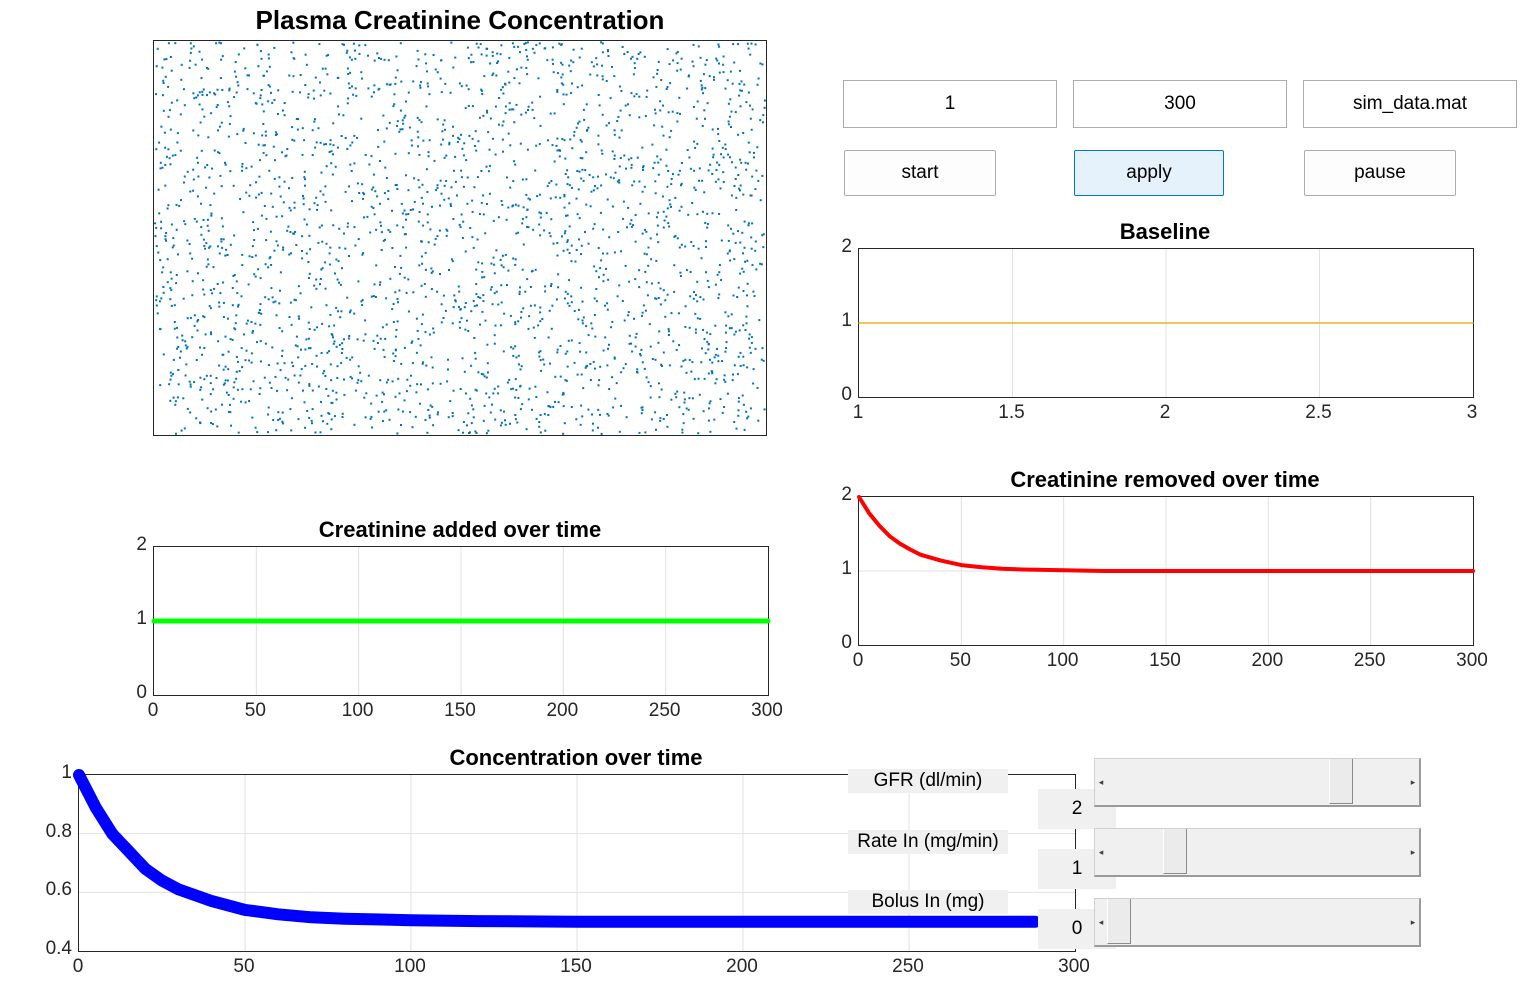  I want to click on x-tick-label: 100, so click(357, 710).